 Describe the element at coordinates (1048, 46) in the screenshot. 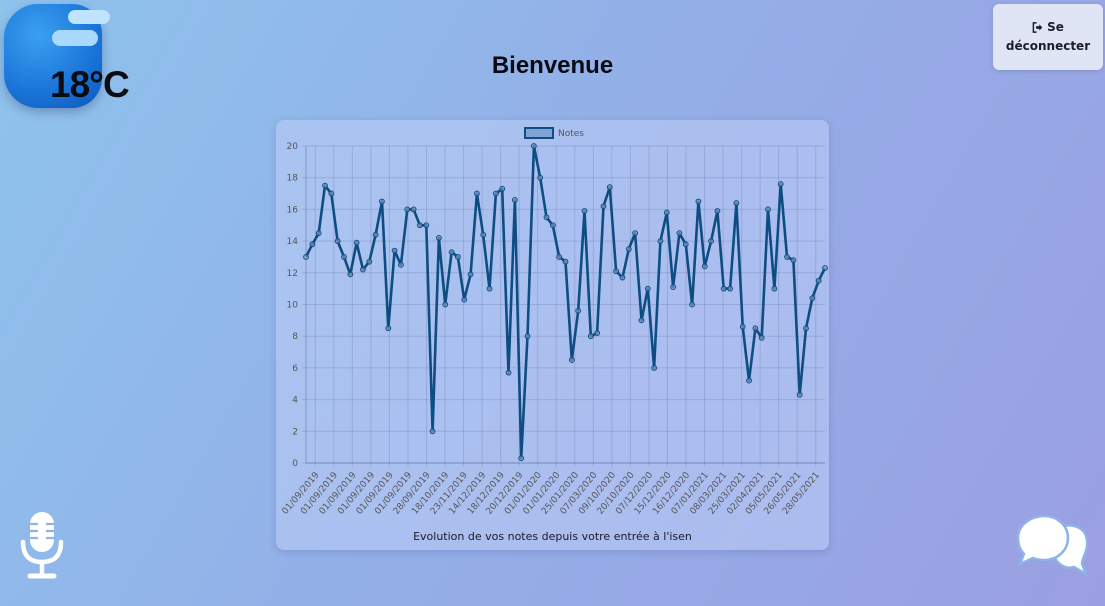

I see `logout-label-line2: déconnecter` at that location.